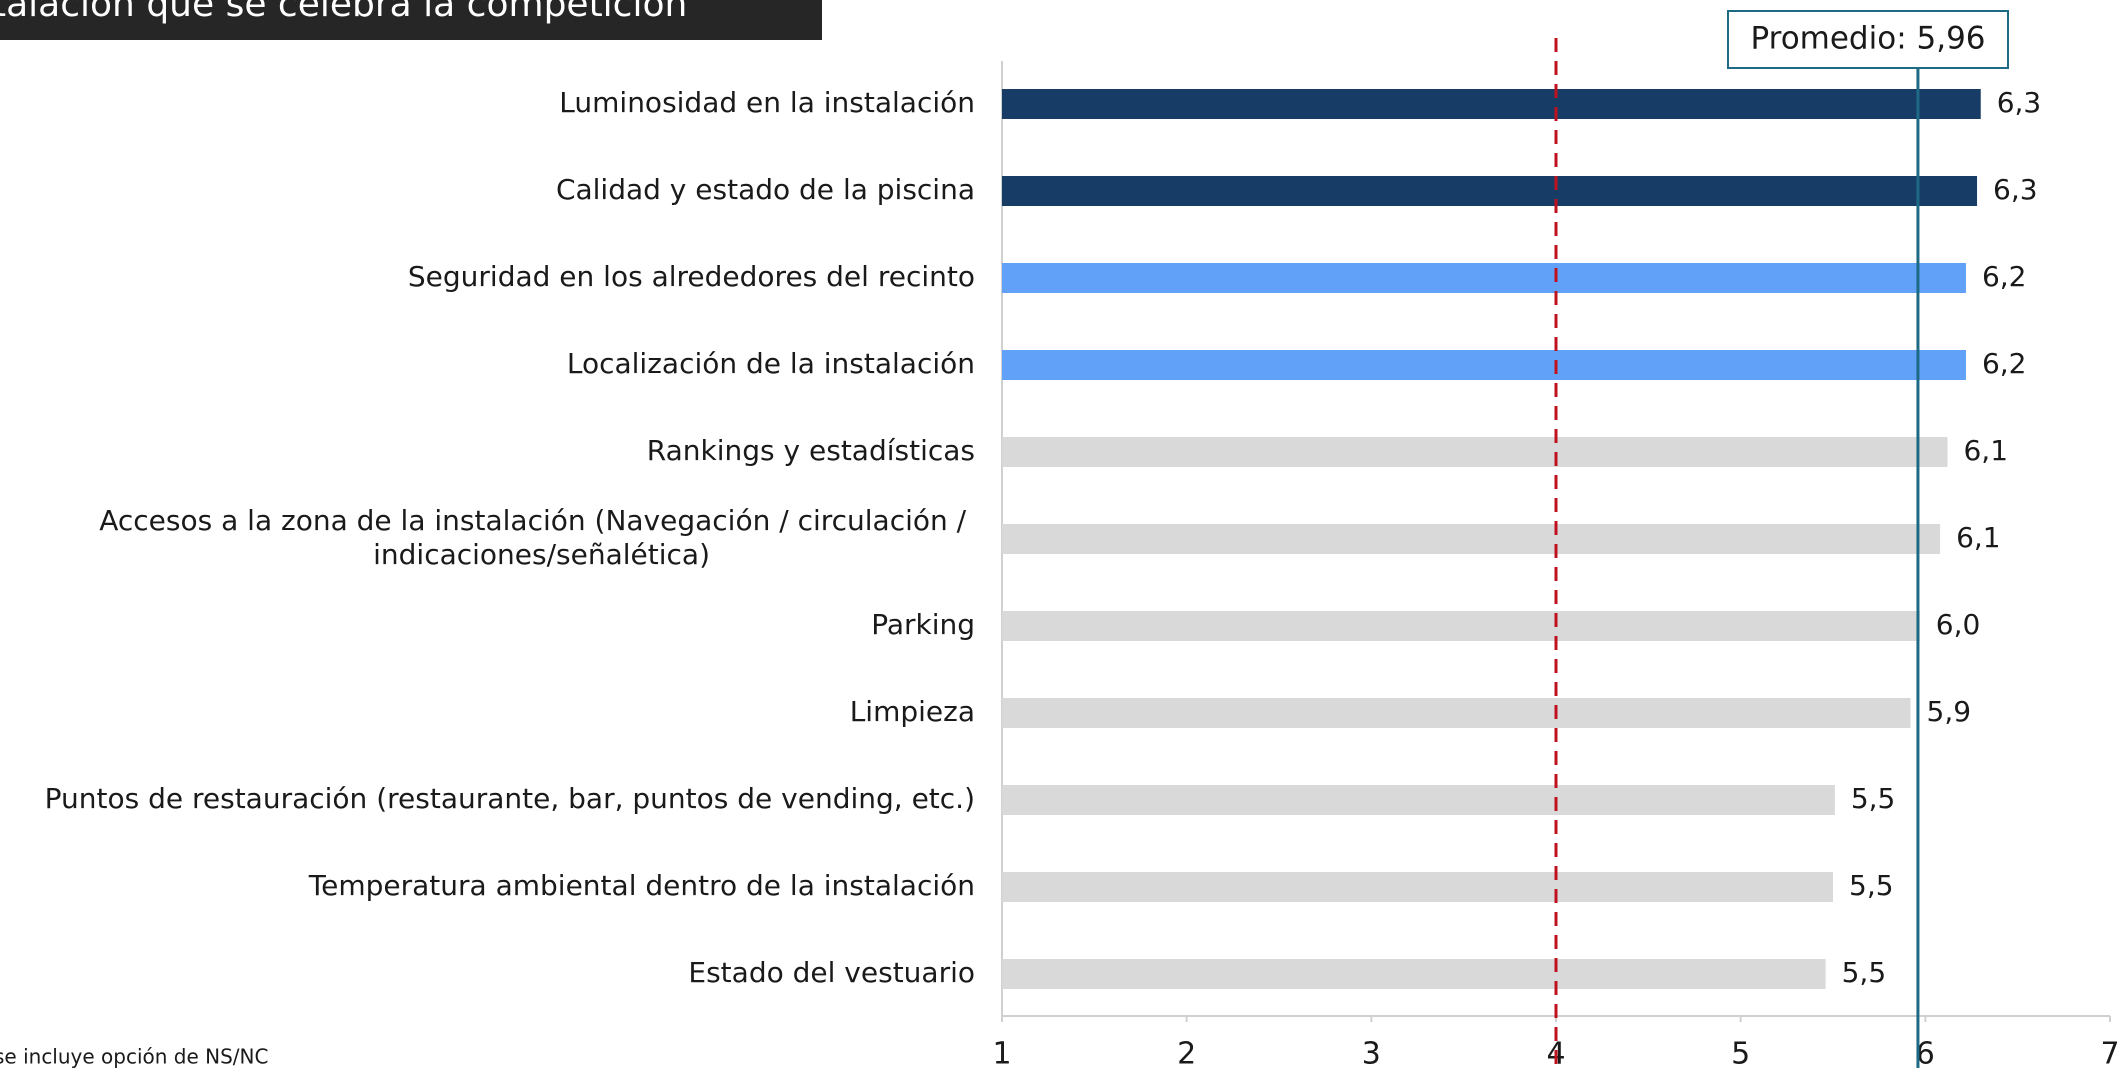  I want to click on reference-label: Promedio: 5,96, so click(1867, 39).